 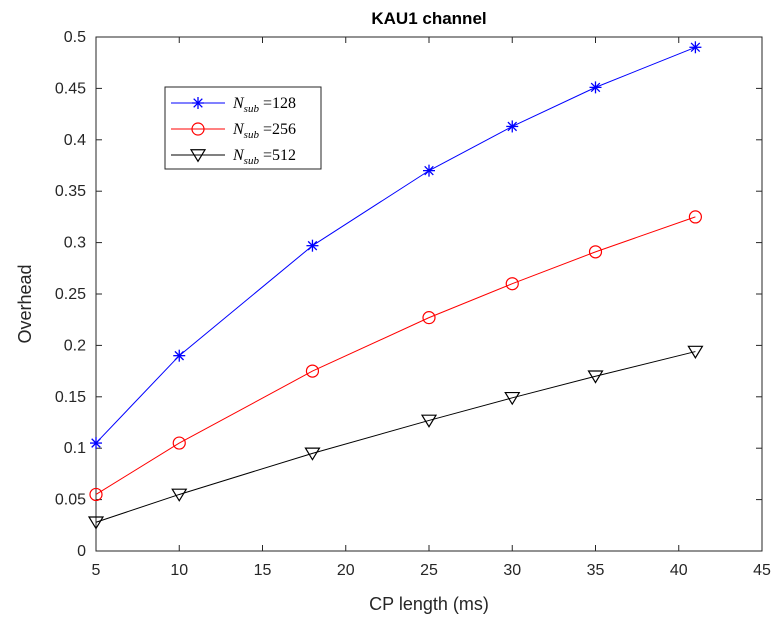 I want to click on y-tick-label: 0.45, so click(x=70, y=88).